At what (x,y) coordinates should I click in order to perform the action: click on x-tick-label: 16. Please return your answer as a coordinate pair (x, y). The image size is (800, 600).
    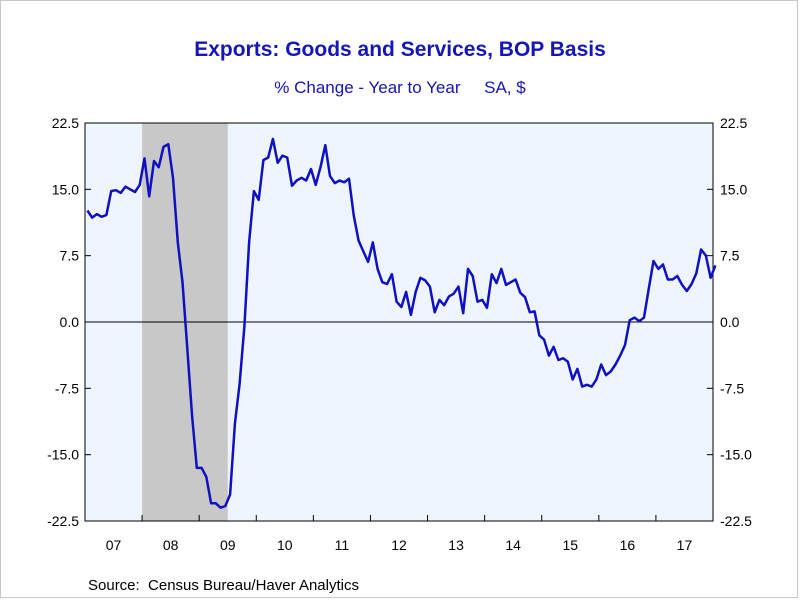
    Looking at the image, I should click on (628, 545).